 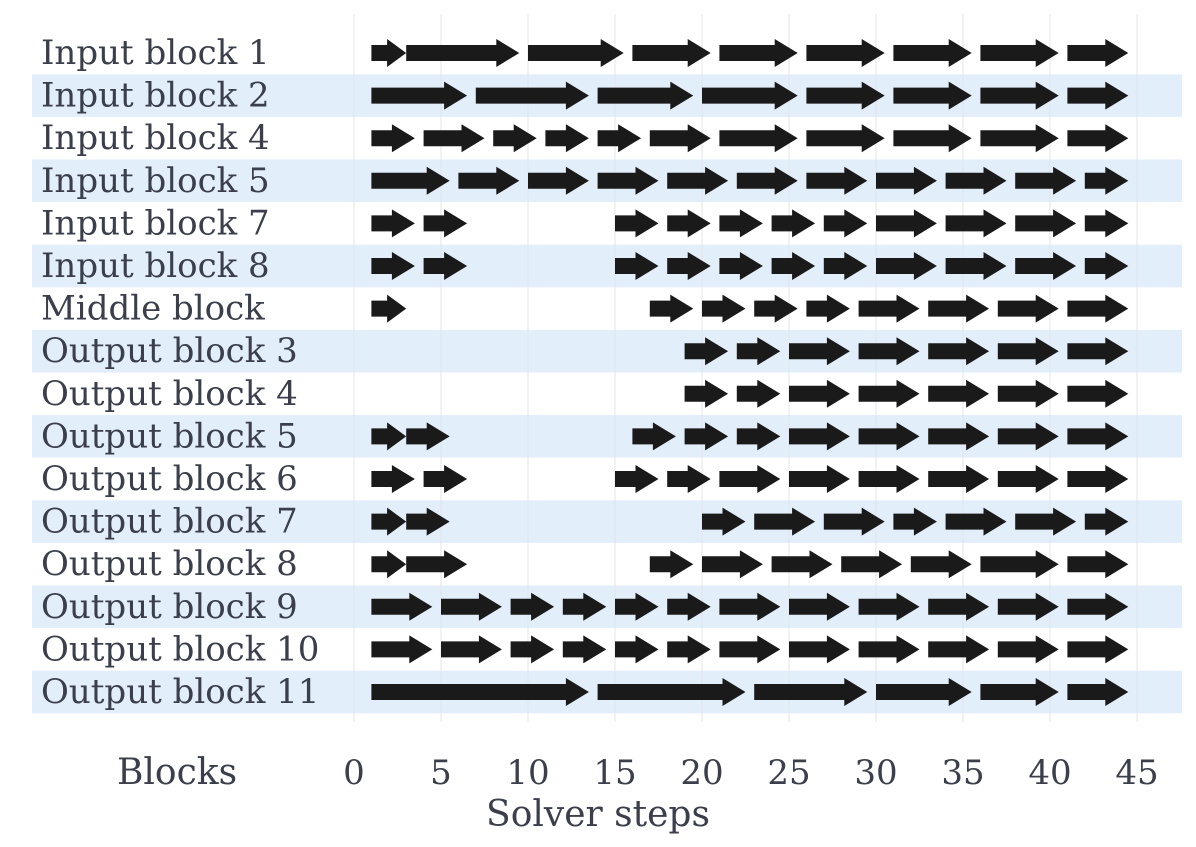 I want to click on row-label: Output block 3, so click(x=169, y=351).